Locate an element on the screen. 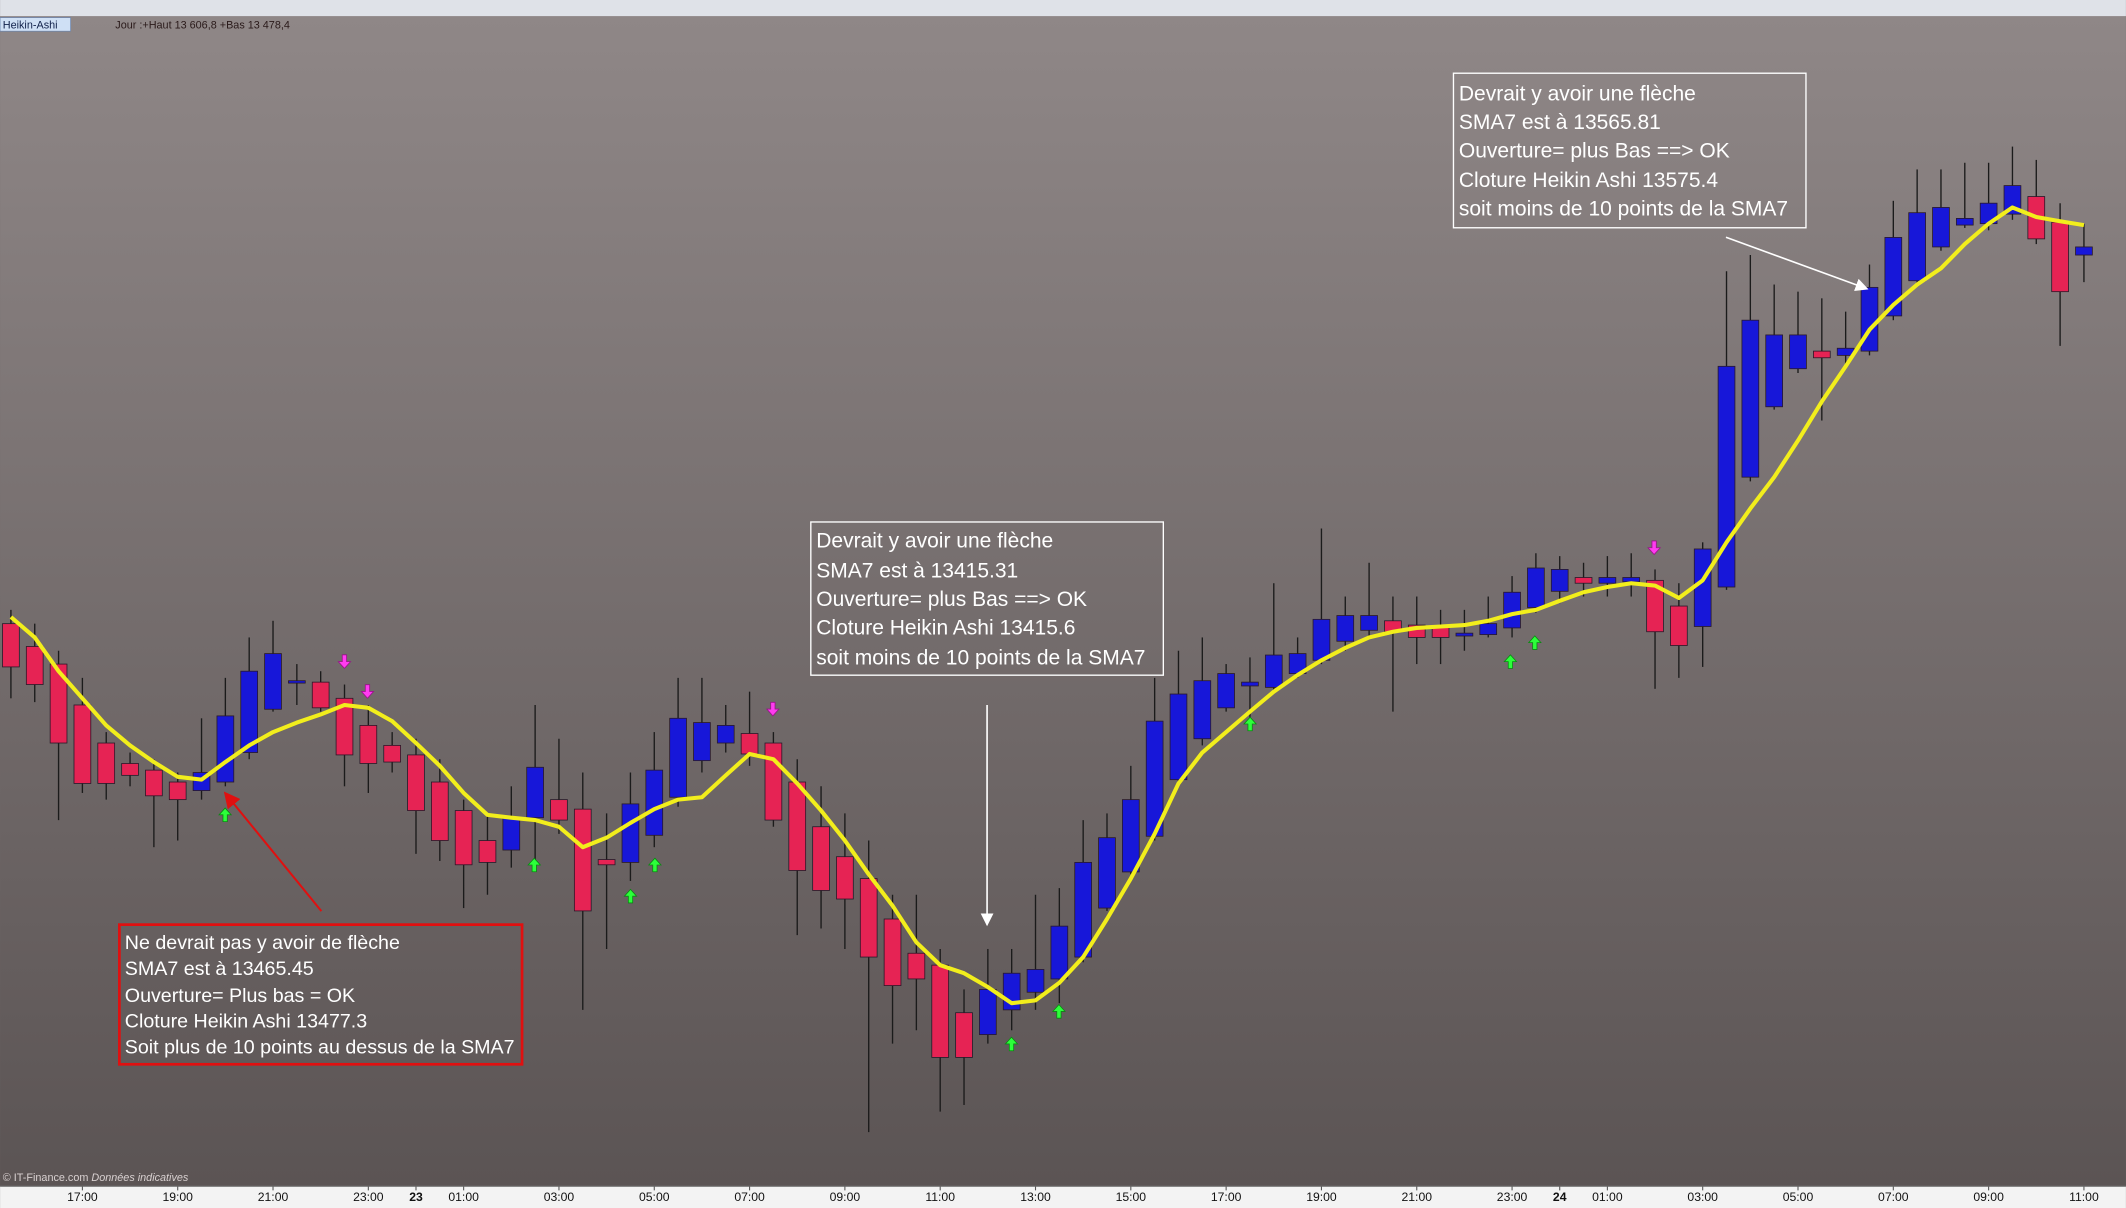 The width and height of the screenshot is (2126, 1208). annotation-line: SMA7 est à 13565.81 is located at coordinates (1560, 122).